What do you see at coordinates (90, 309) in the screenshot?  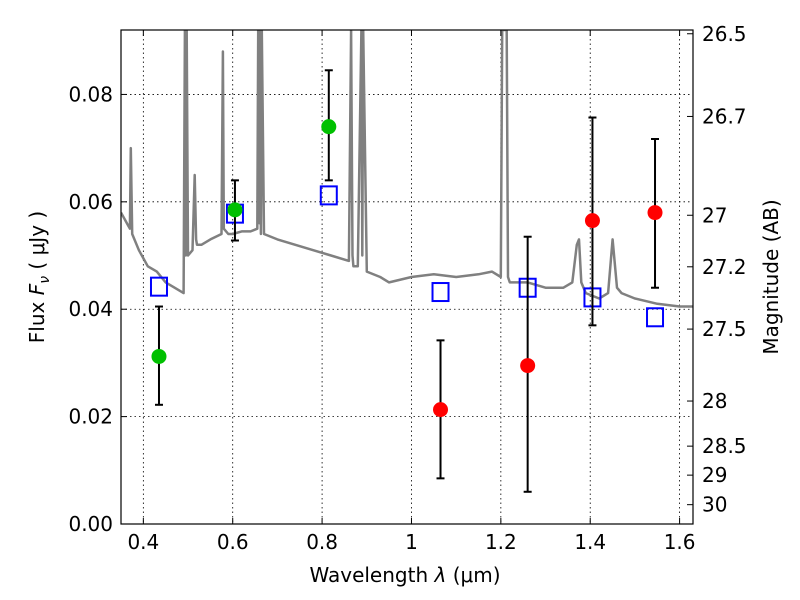 I see `y-tick-label: 0.04` at bounding box center [90, 309].